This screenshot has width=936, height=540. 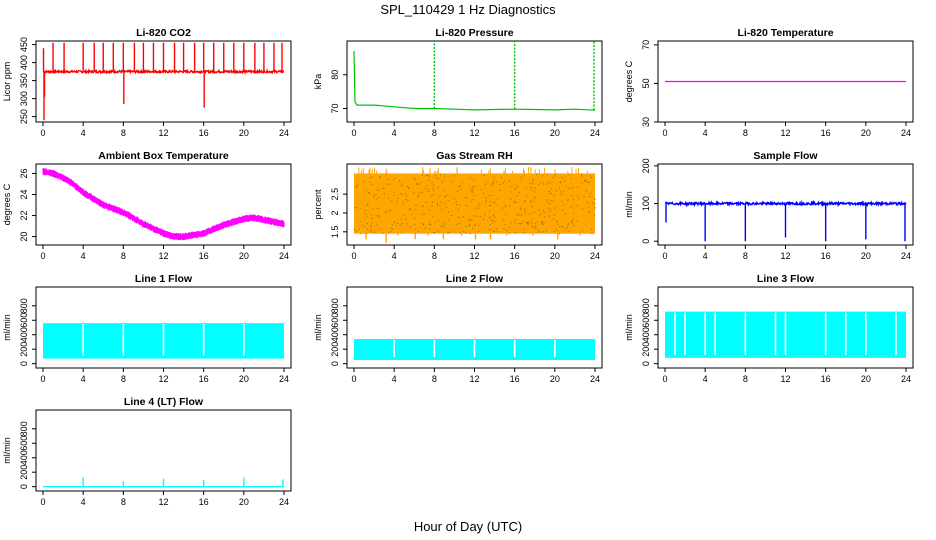 What do you see at coordinates (24, 173) in the screenshot?
I see `y-tick-label: 26` at bounding box center [24, 173].